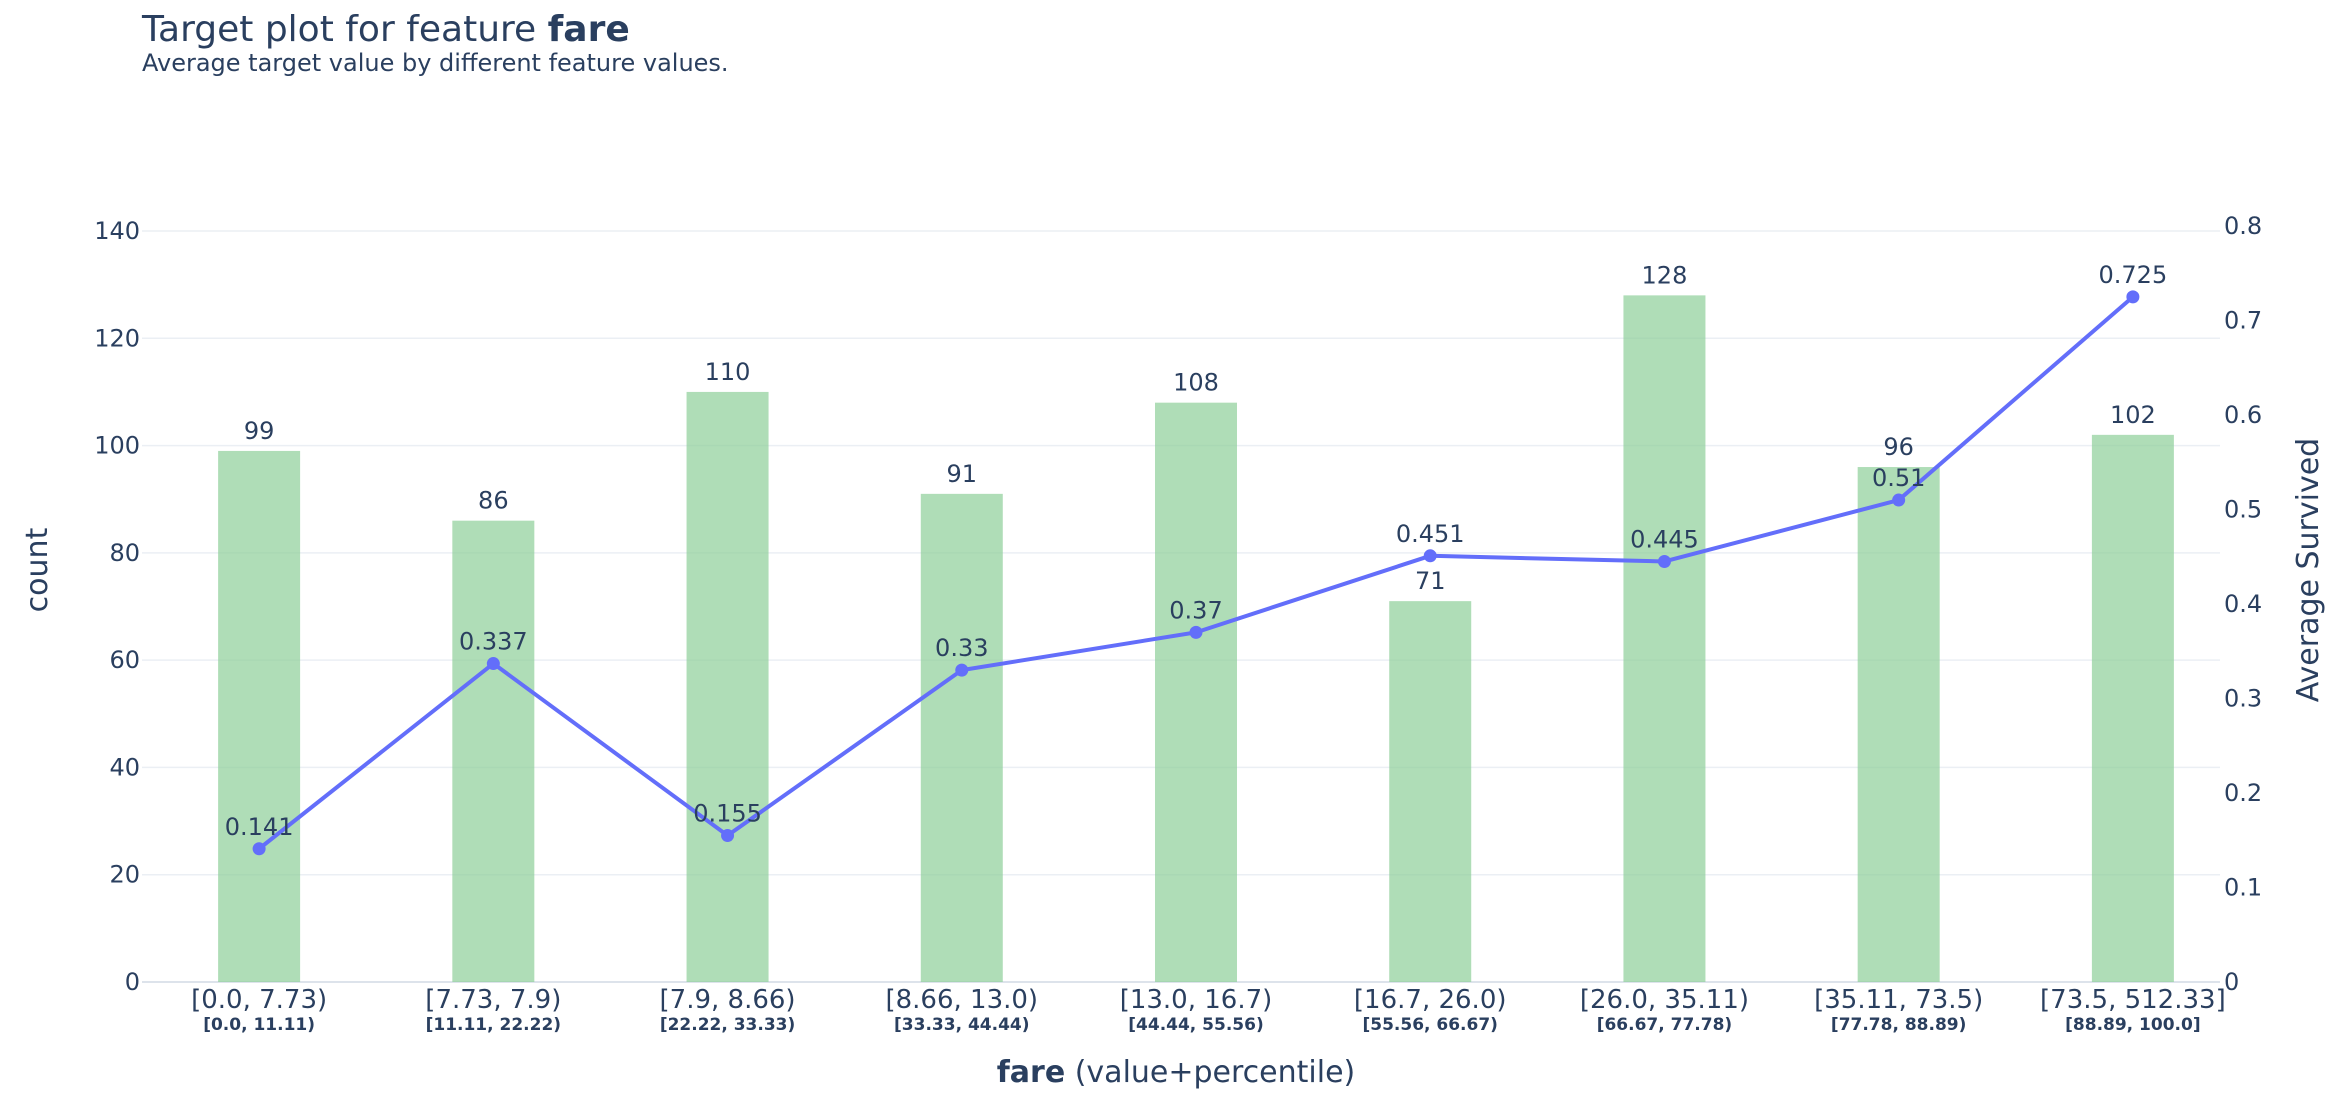 The width and height of the screenshot is (2340, 1104). Describe the element at coordinates (962, 474) in the screenshot. I see `count-bar-label: 91` at that location.